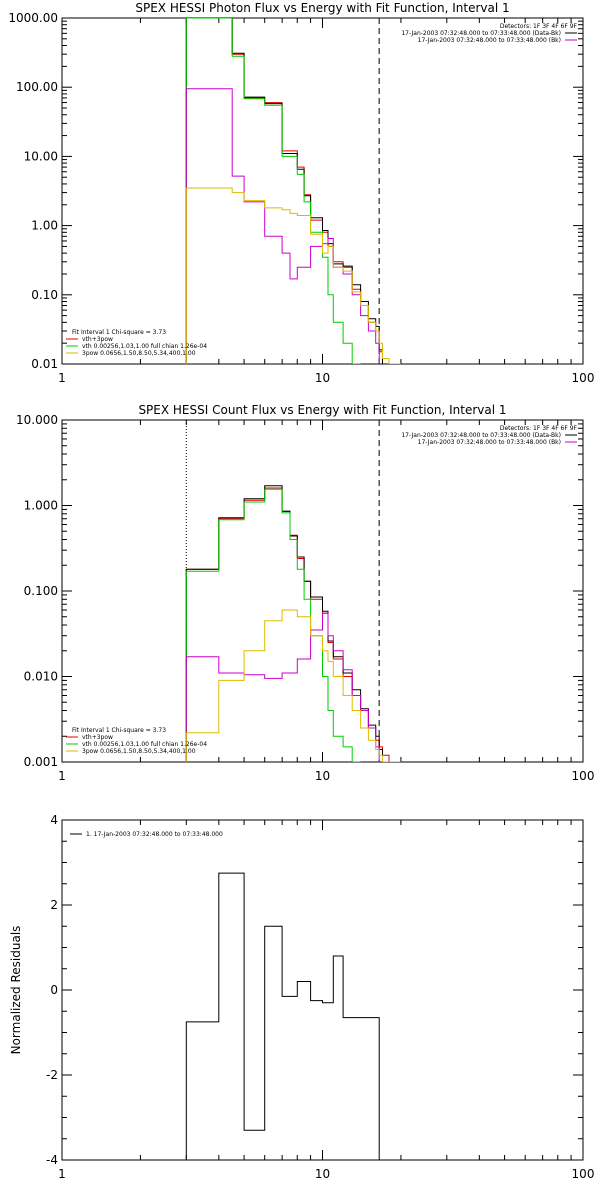  I want to click on y-tick-label: 10.00, so click(41, 156).